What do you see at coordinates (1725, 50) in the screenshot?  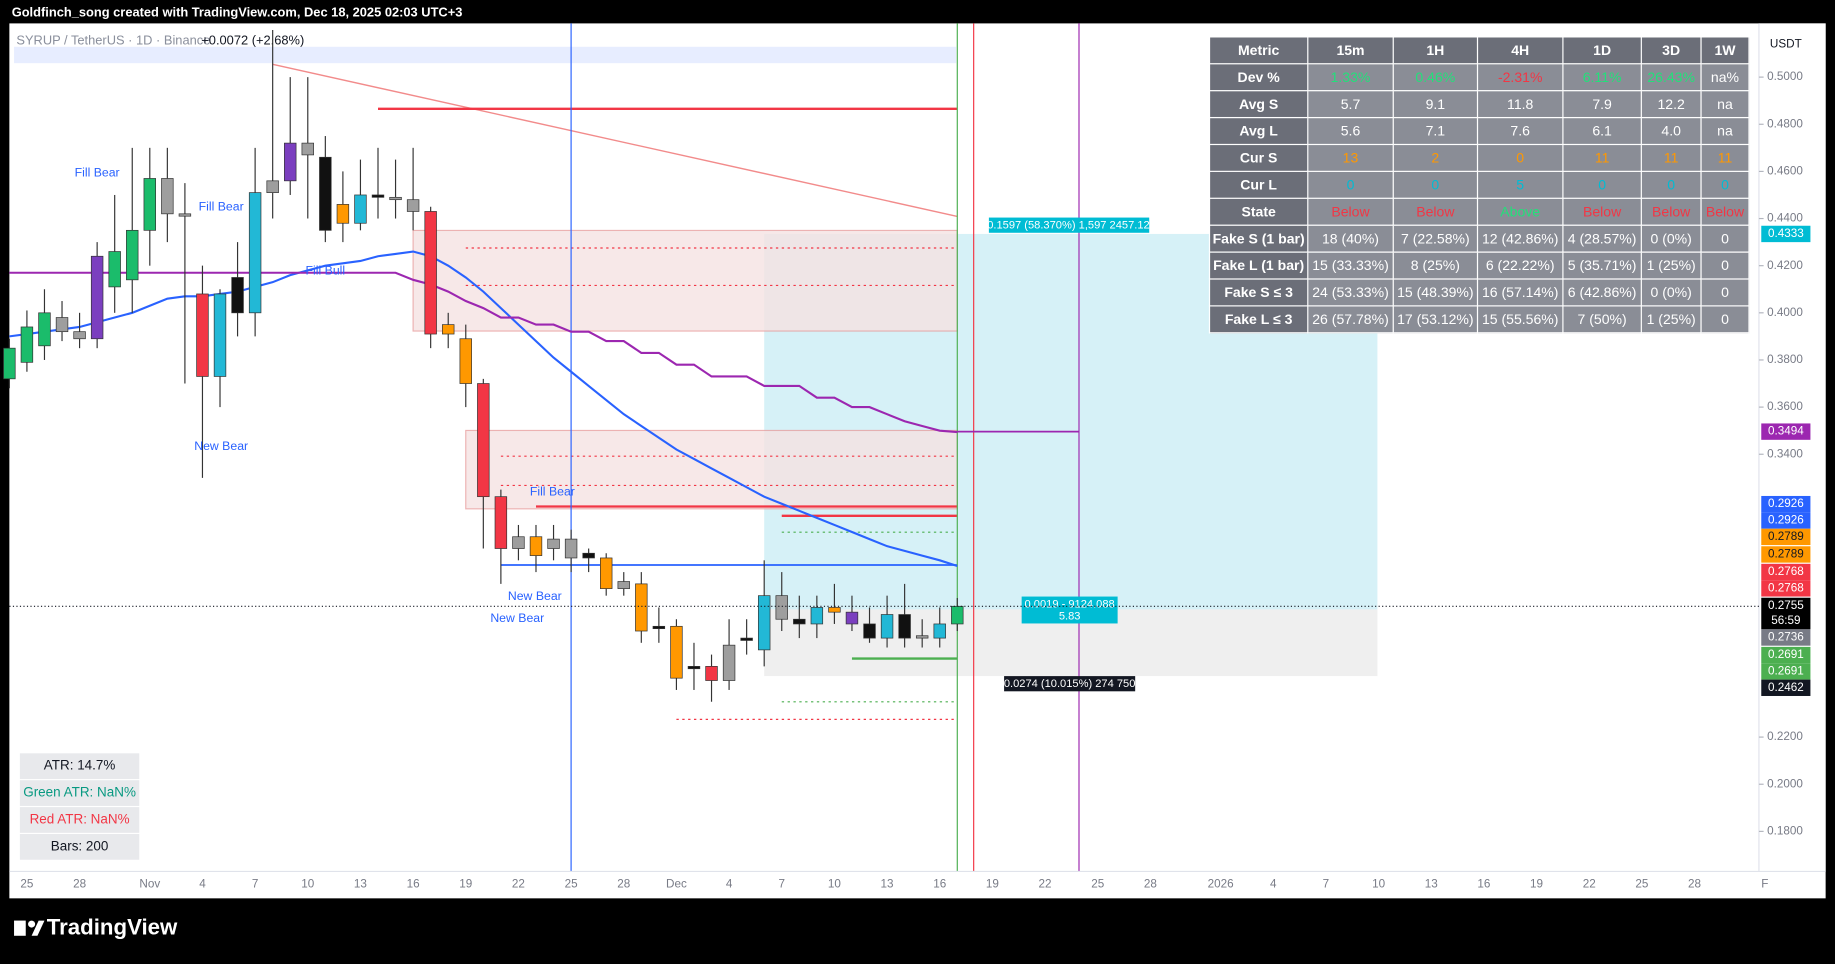 I see `table-header-cell: 1W` at bounding box center [1725, 50].